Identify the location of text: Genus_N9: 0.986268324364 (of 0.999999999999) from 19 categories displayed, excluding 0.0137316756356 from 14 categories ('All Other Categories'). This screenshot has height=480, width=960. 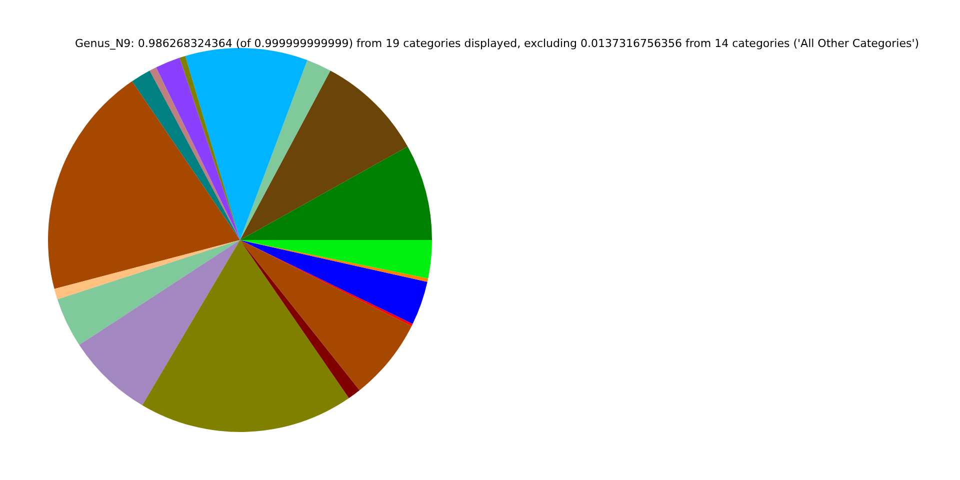
(497, 43).